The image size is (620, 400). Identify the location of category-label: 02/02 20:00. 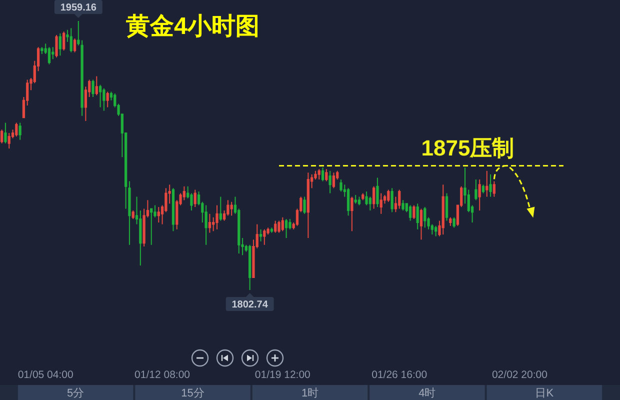
(520, 375).